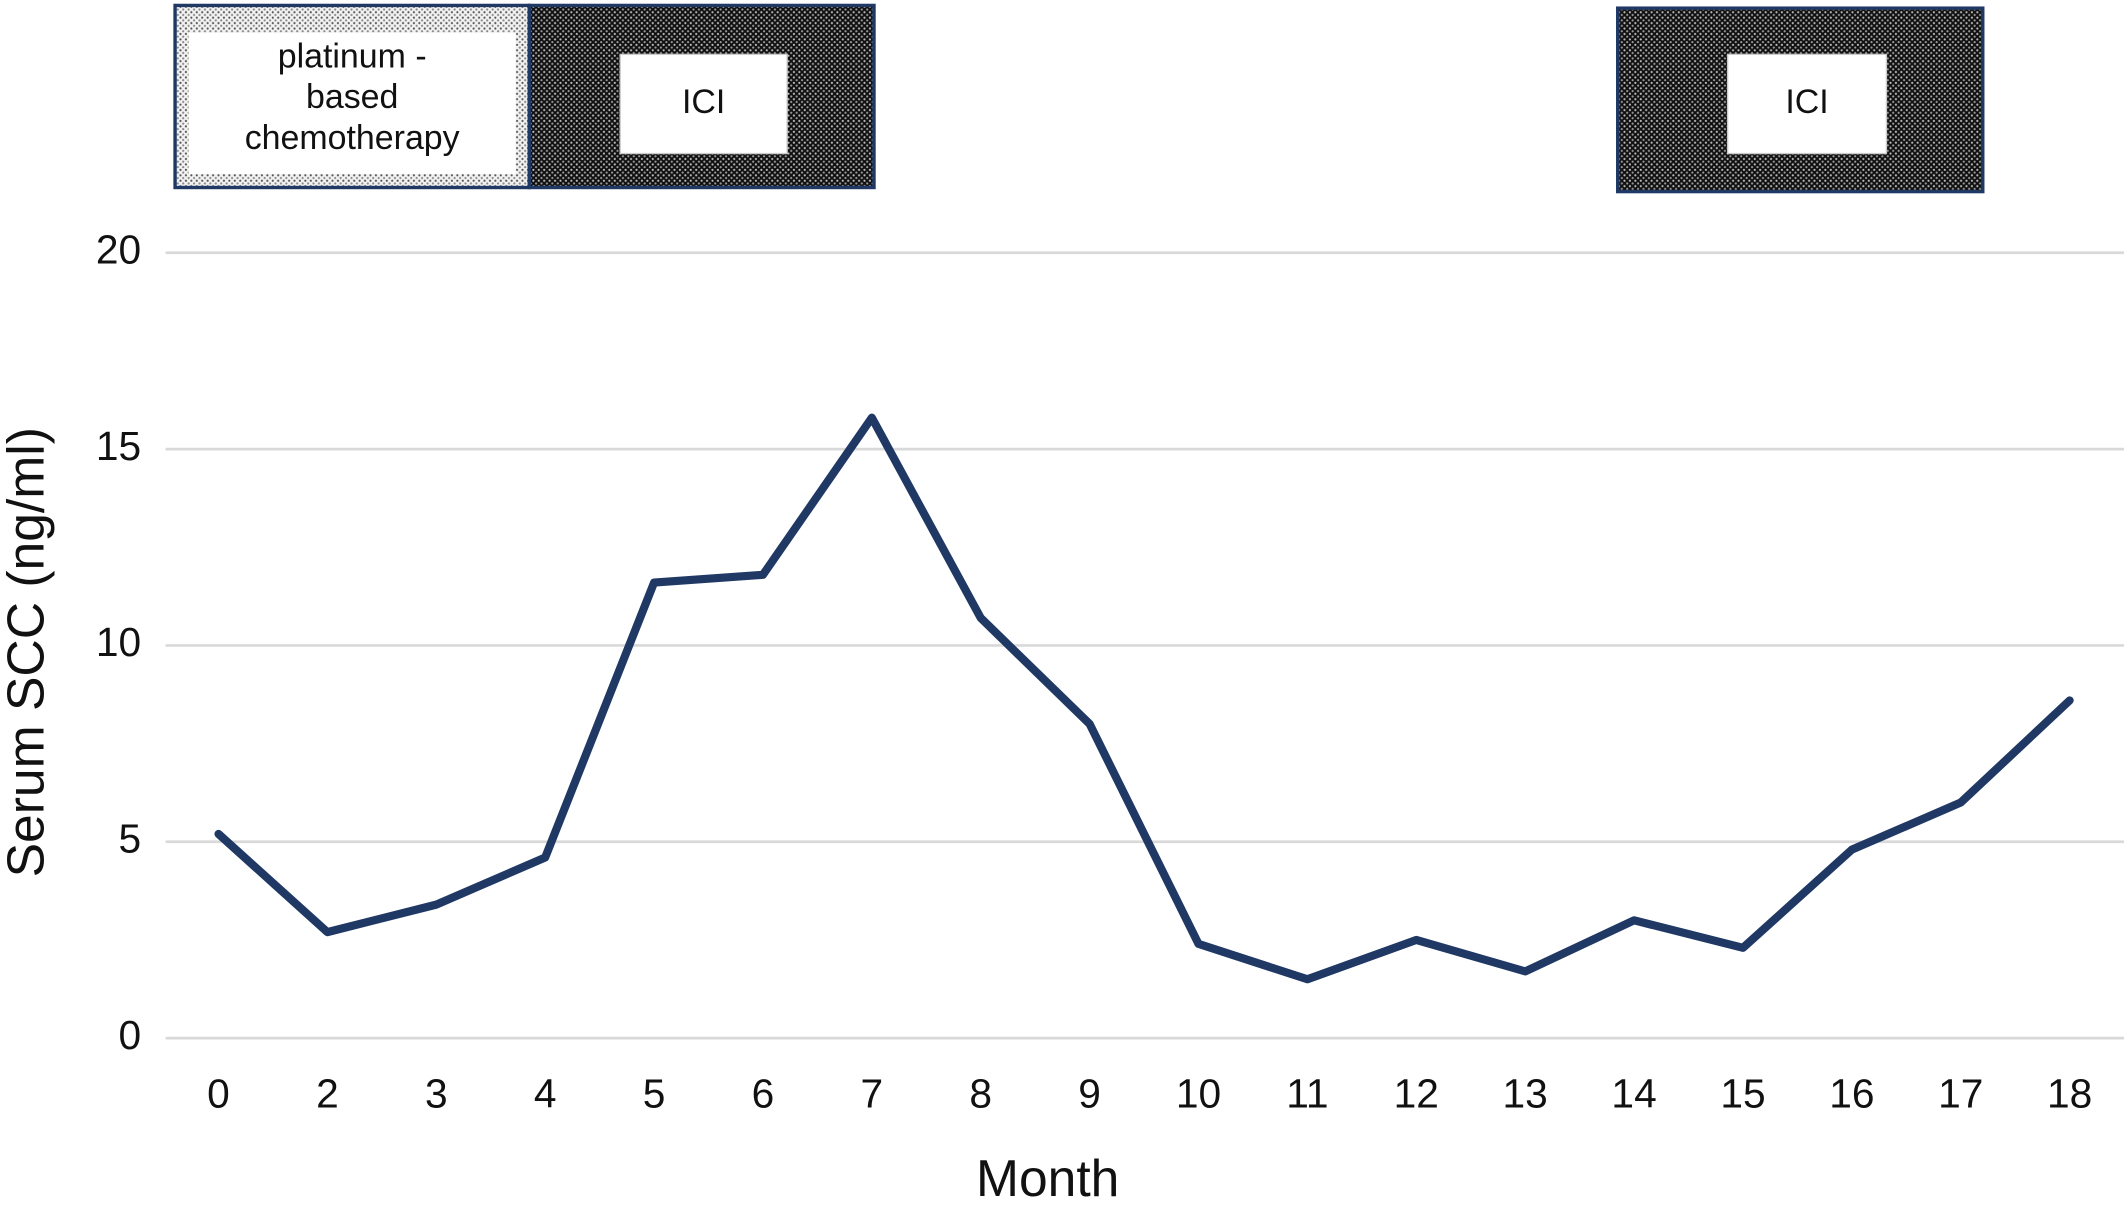 The width and height of the screenshot is (2128, 1208). I want to click on y-tick-label: 5, so click(130, 839).